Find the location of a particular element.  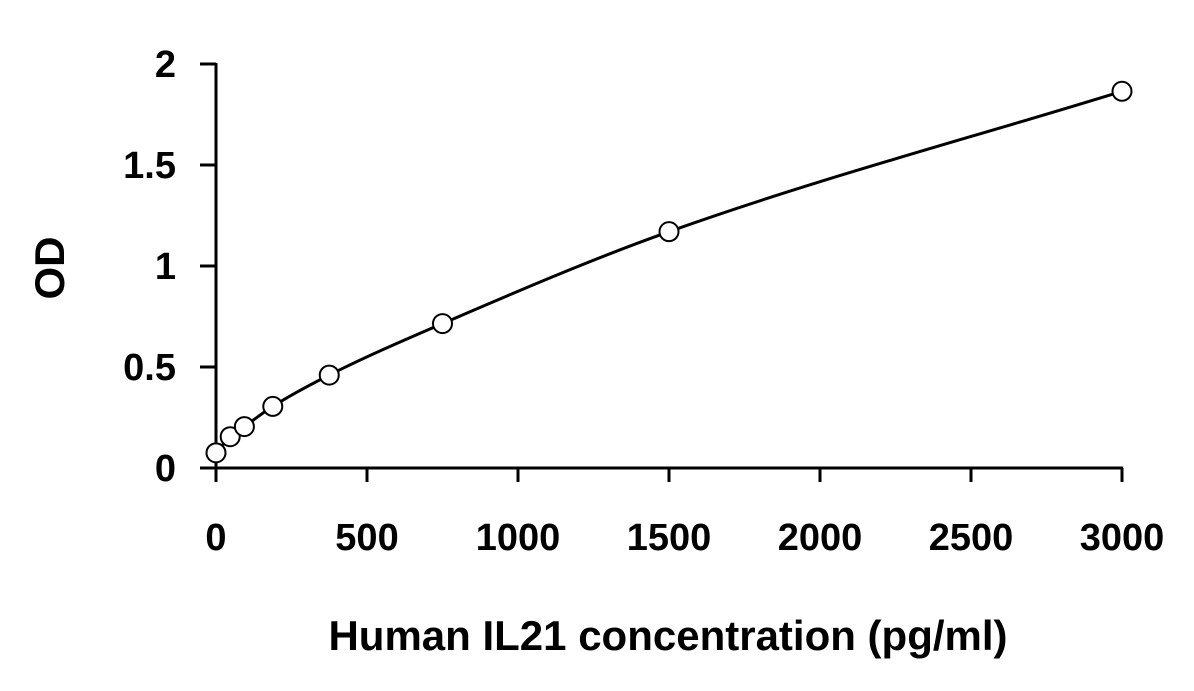

y-ticks: 0 0.5 1 1.5 2 is located at coordinates (169, 267).